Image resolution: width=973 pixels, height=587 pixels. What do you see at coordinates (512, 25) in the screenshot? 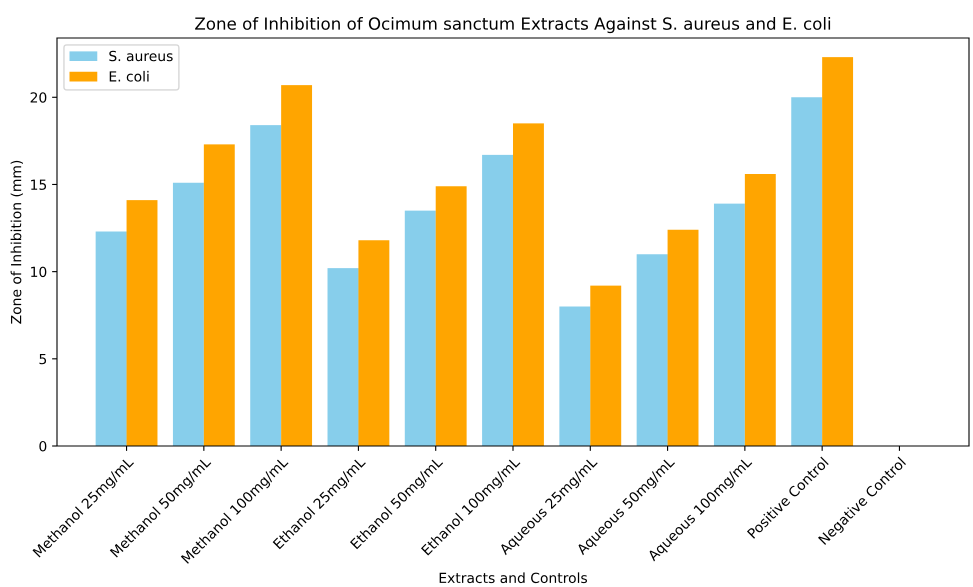
I see `chart-title: Zone of Inhibition of Ocimum sanctum Extracts Against S. aureus and E. coli` at bounding box center [512, 25].